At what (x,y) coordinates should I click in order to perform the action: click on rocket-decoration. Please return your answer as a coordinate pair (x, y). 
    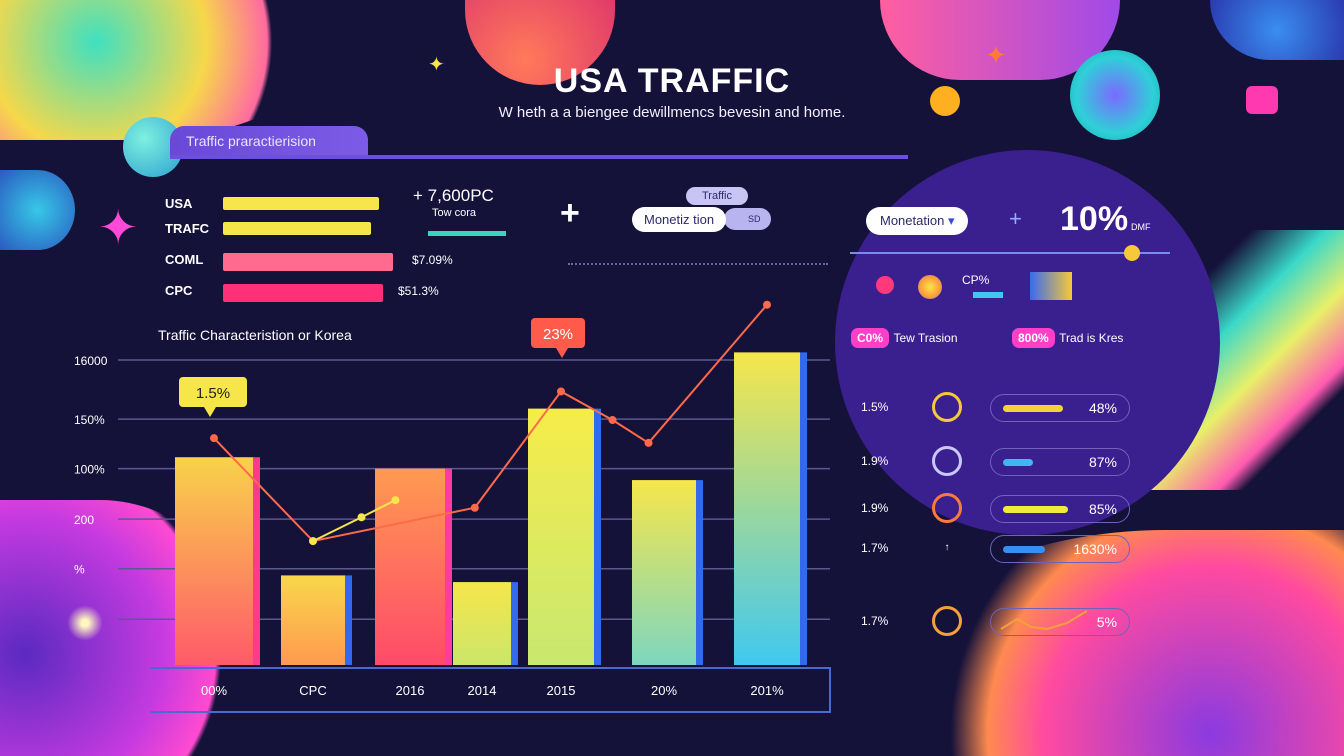
    Looking at the image, I should click on (1115, 95).